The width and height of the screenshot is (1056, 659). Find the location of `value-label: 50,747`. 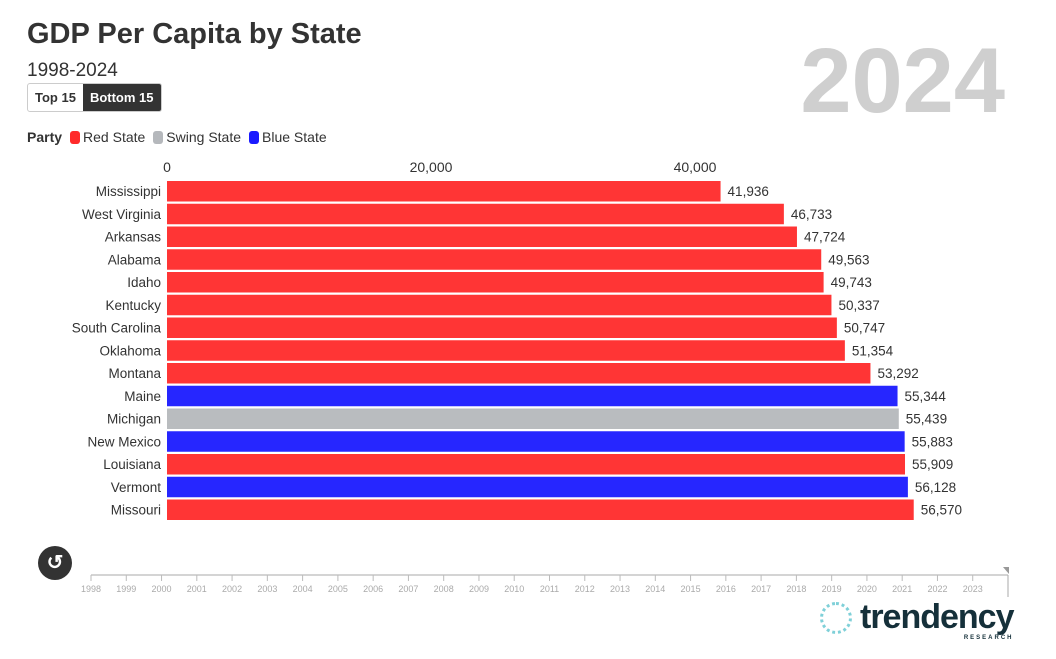

value-label: 50,747 is located at coordinates (864, 328).